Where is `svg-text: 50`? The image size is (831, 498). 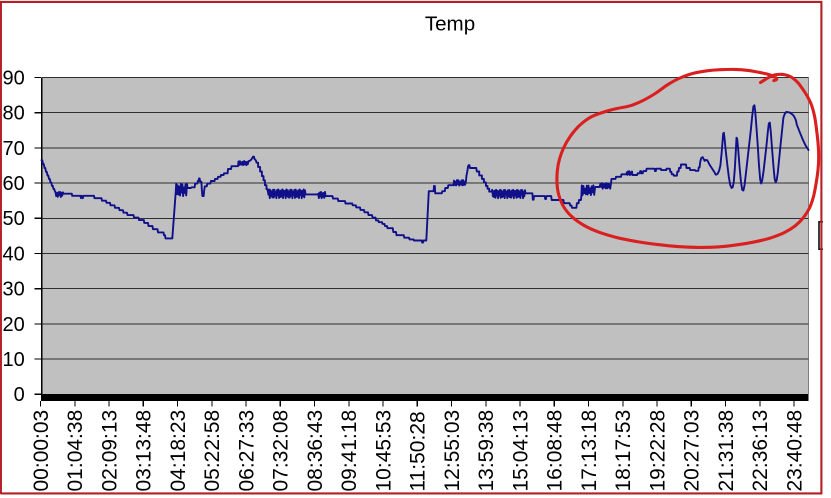
svg-text: 50 is located at coordinates (14, 219).